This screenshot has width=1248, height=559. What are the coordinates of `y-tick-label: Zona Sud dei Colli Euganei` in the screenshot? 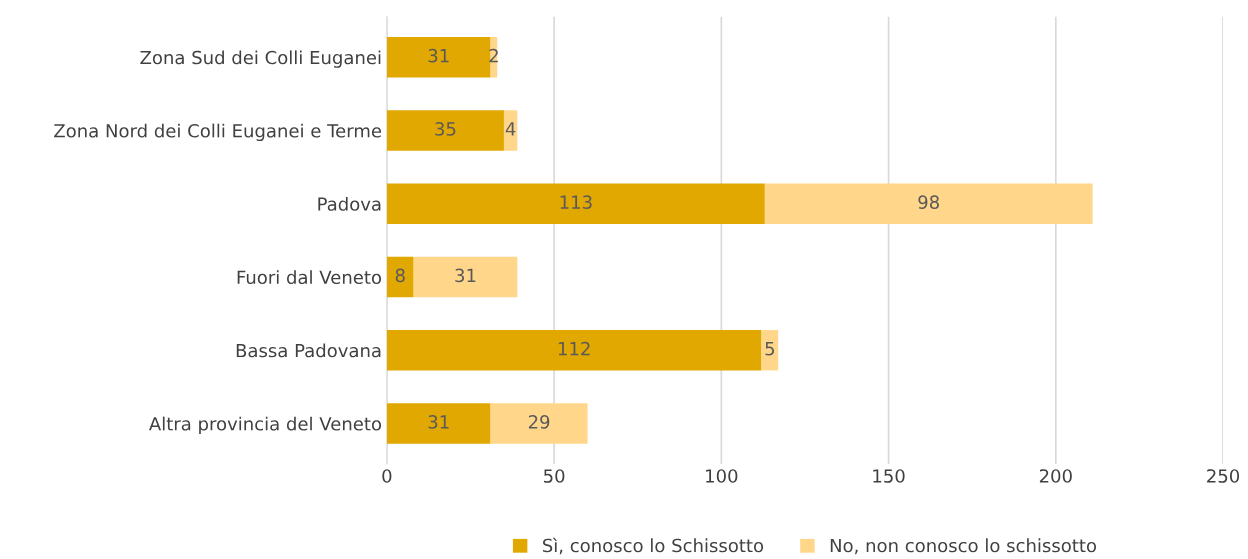 It's located at (260, 59).